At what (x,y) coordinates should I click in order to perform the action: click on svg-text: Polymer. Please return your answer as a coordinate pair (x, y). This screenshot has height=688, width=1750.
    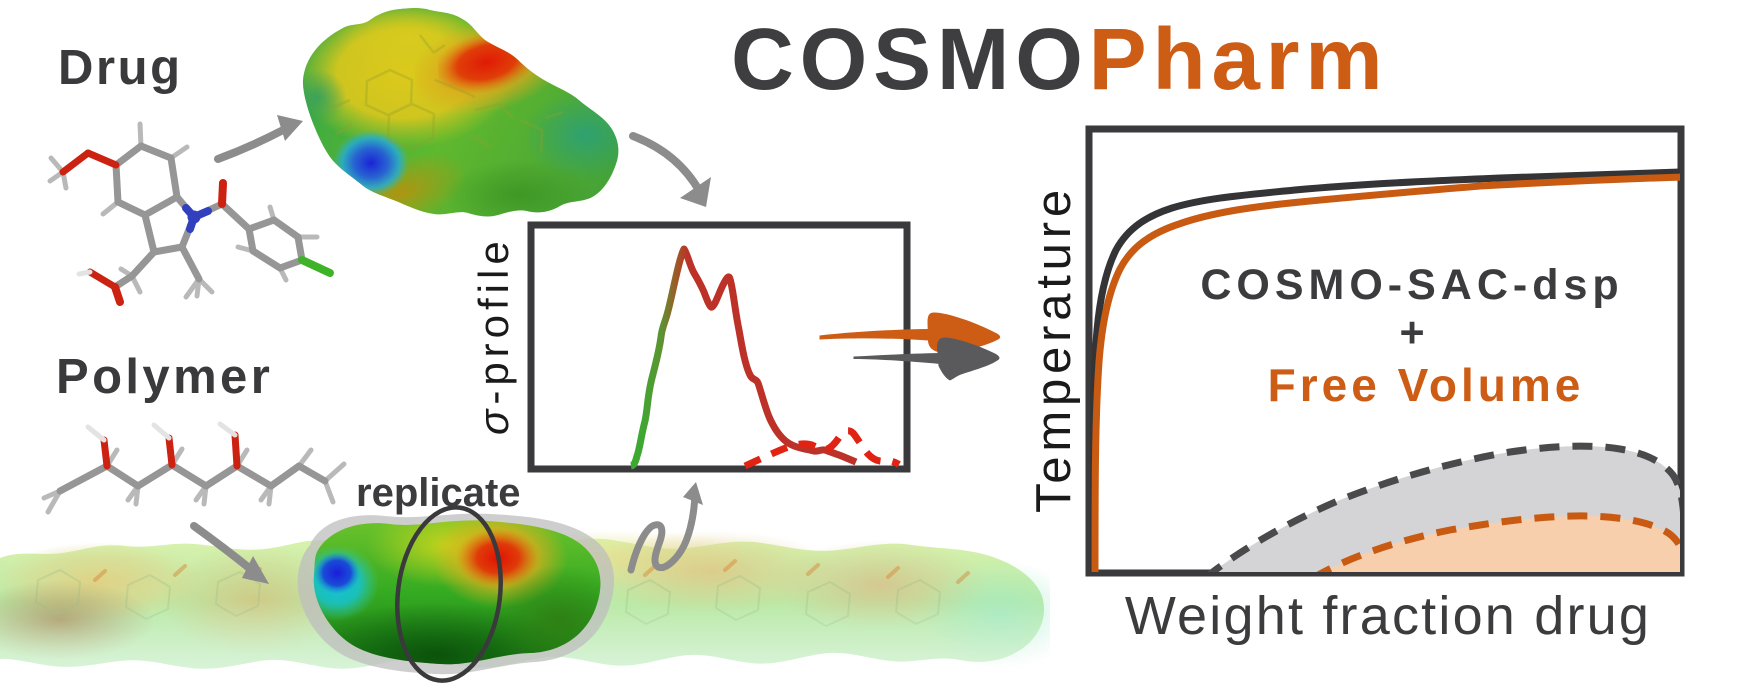
    Looking at the image, I should click on (164, 377).